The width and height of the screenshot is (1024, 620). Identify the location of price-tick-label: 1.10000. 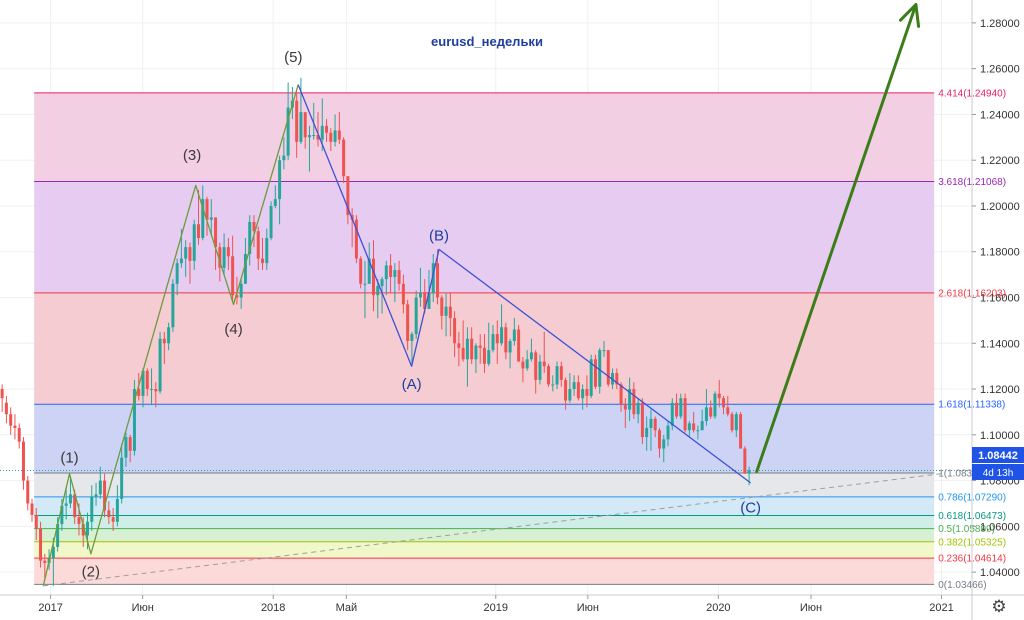
(1000, 436).